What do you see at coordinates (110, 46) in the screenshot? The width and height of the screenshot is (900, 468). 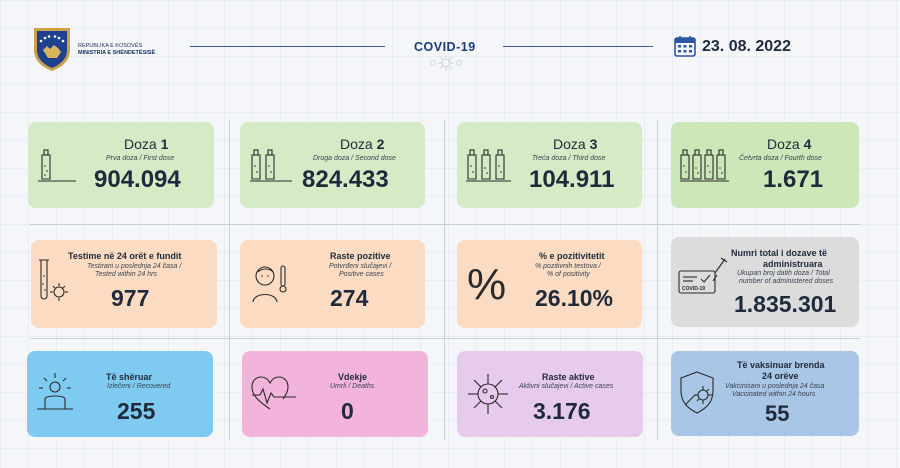 I see `org-line-1: REPUBLIKA E KOSOVËS` at bounding box center [110, 46].